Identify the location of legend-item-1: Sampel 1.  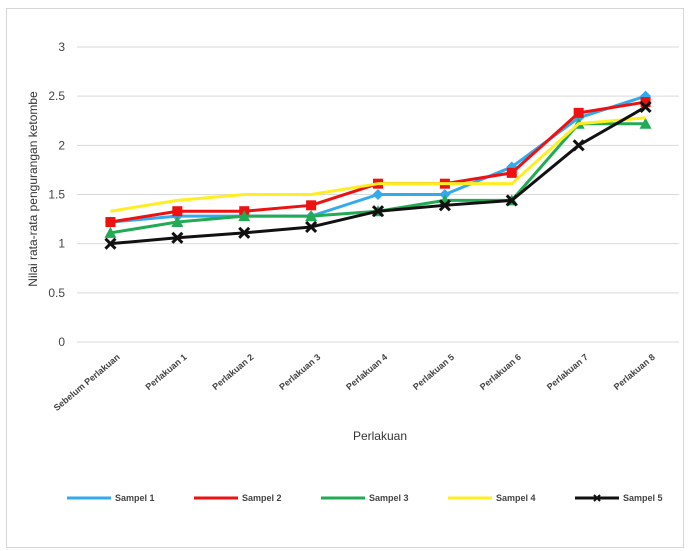
(111, 498).